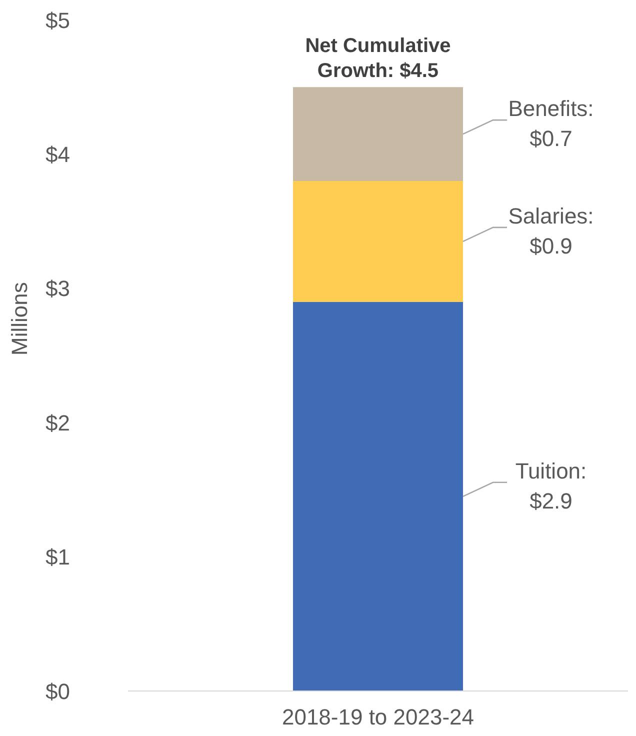  Describe the element at coordinates (58, 289) in the screenshot. I see `y-tick-label: $3` at that location.